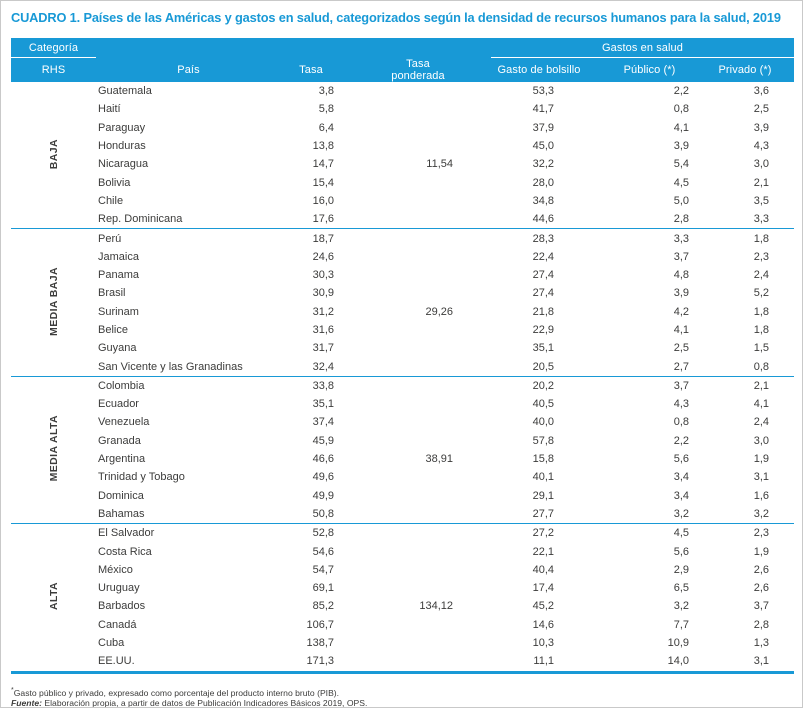 The width and height of the screenshot is (803, 708). I want to click on cell-pais: San Vicente y las Granadinas, so click(170, 366).